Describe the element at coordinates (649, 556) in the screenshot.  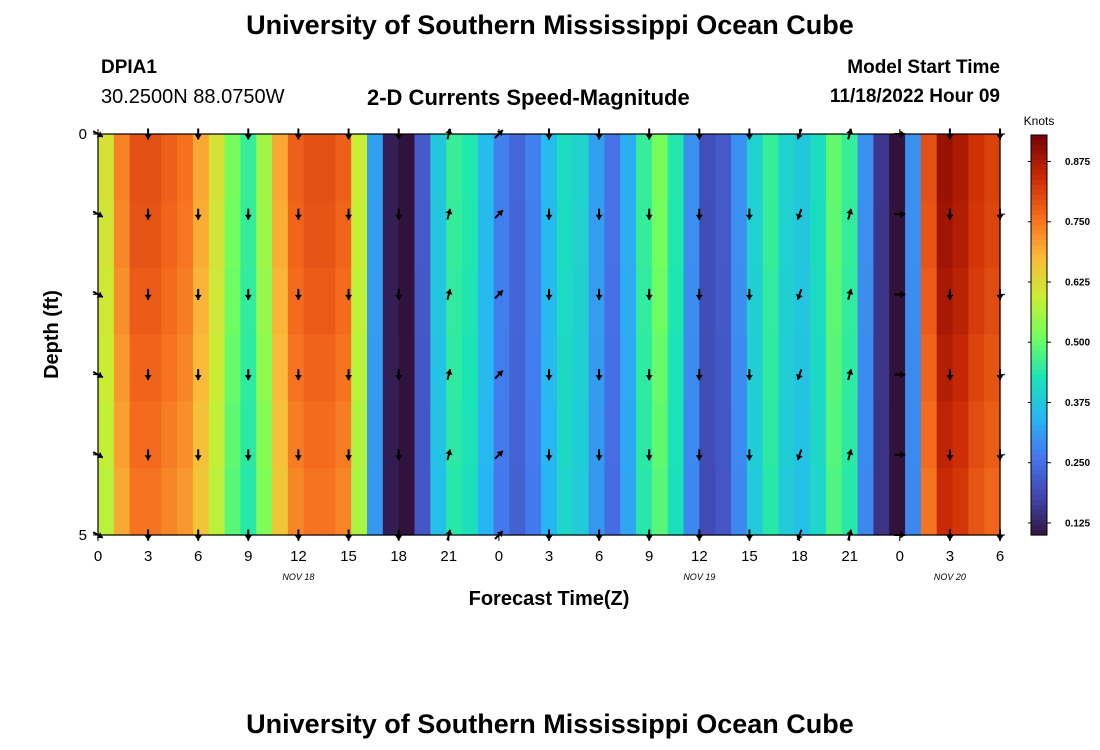
I see `x-tick-label: 9` at that location.